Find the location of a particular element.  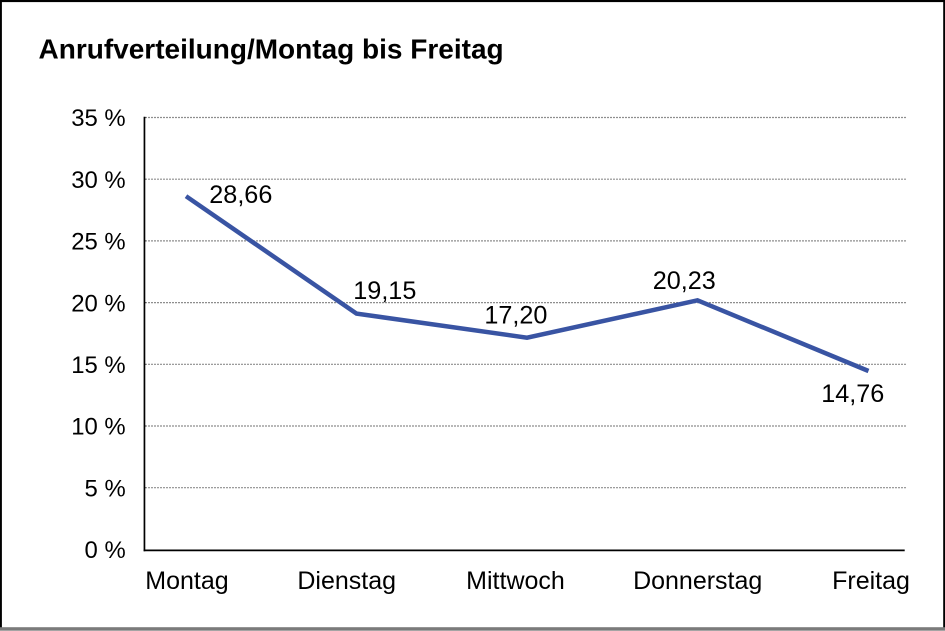

svg-text: 28,66 is located at coordinates (240, 195).